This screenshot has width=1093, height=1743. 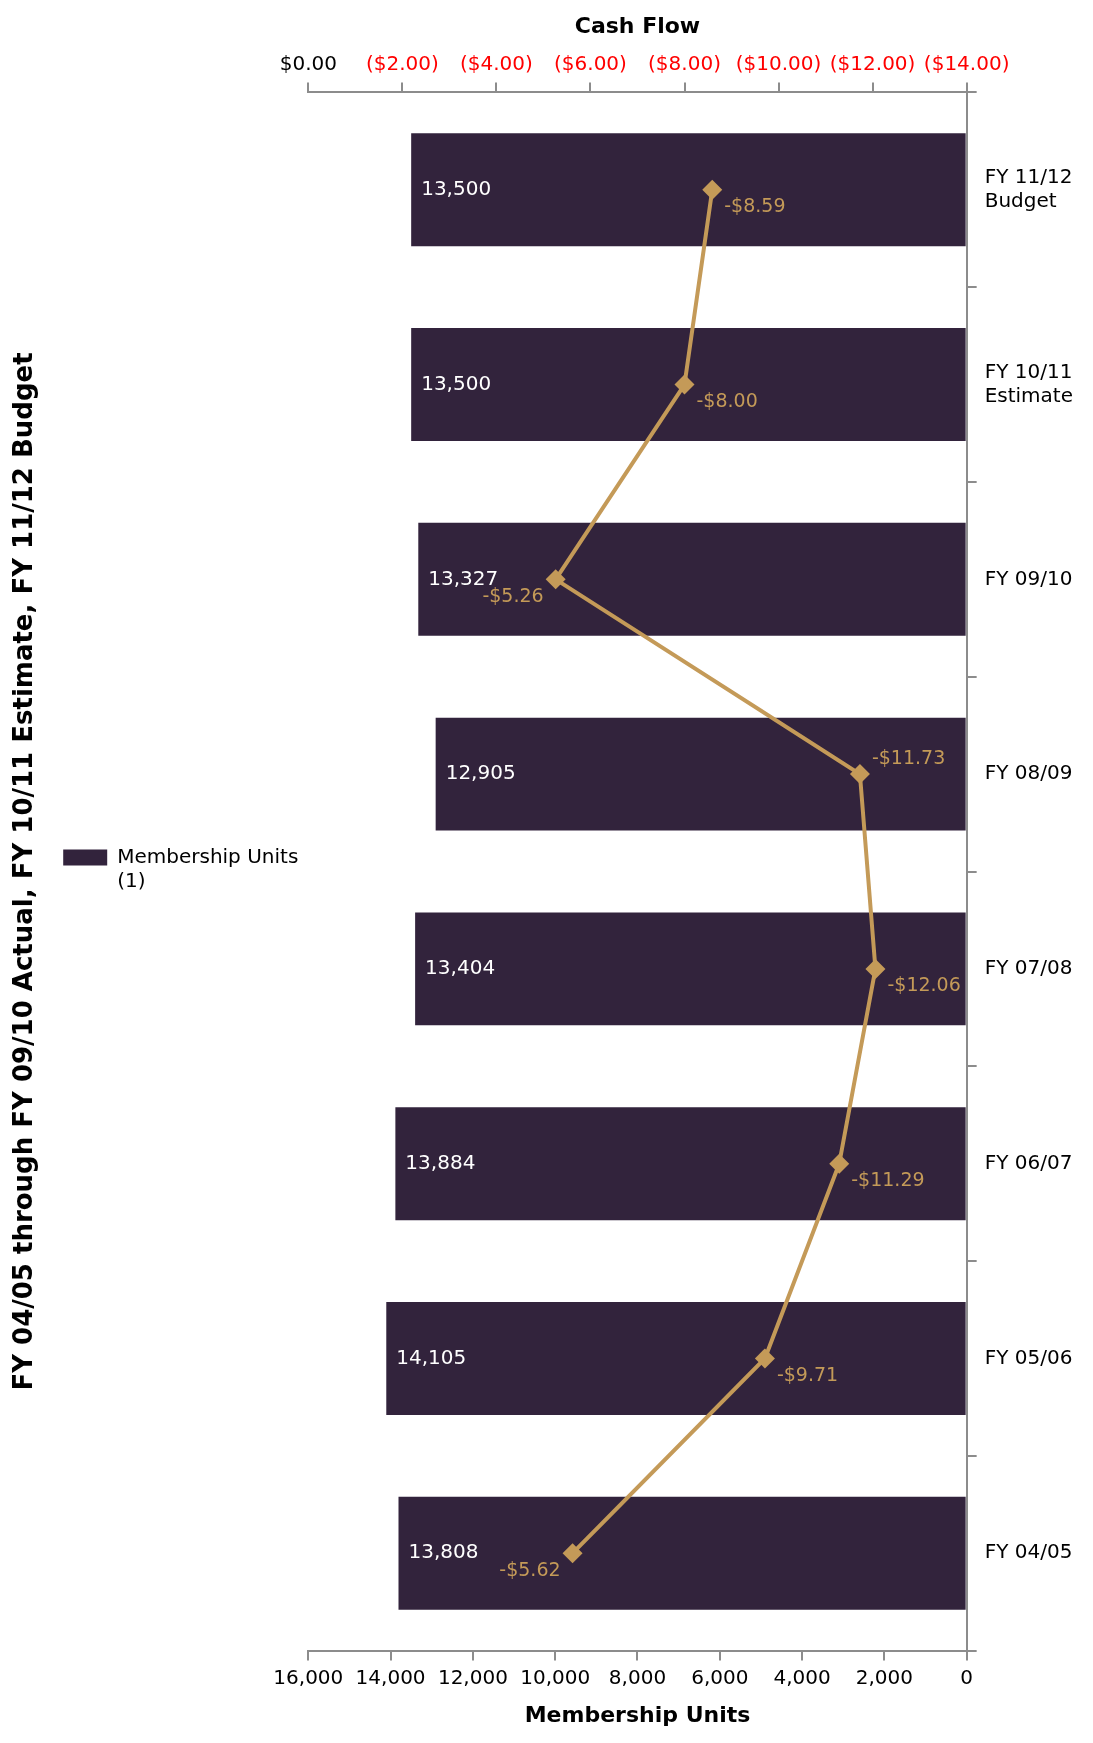 I want to click on data-label: -$9.71, so click(x=807, y=1373).